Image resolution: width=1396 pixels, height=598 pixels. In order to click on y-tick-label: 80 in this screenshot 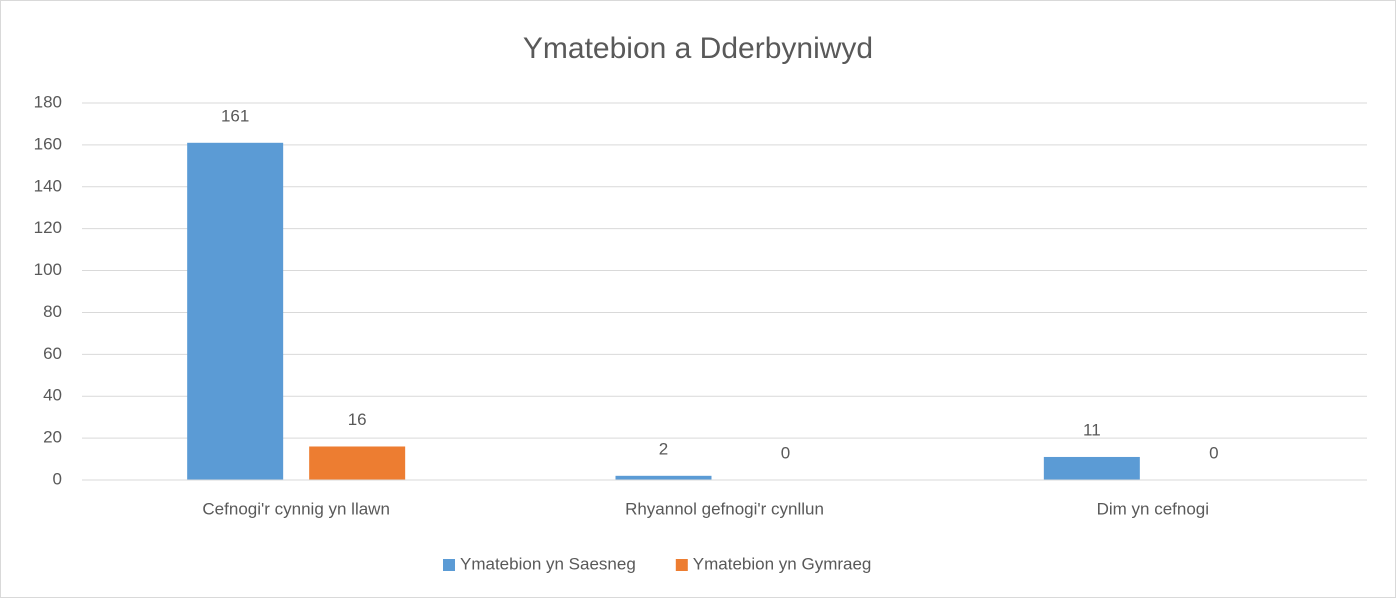, I will do `click(52, 311)`.